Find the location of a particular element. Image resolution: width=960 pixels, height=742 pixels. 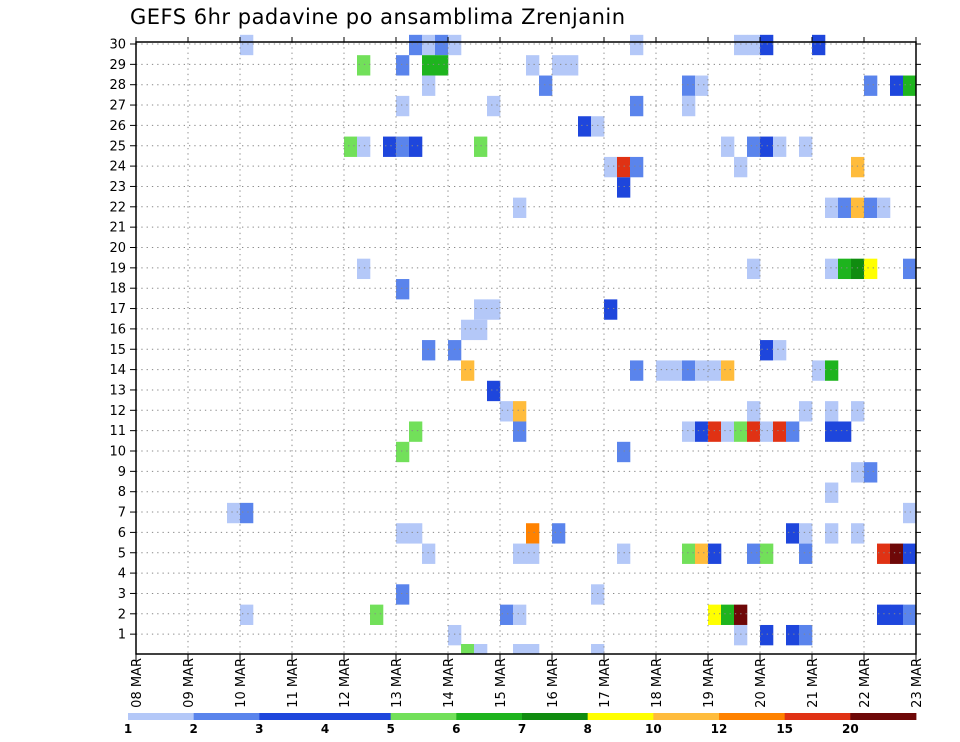

y-tick-label: 15 is located at coordinates (117, 350).